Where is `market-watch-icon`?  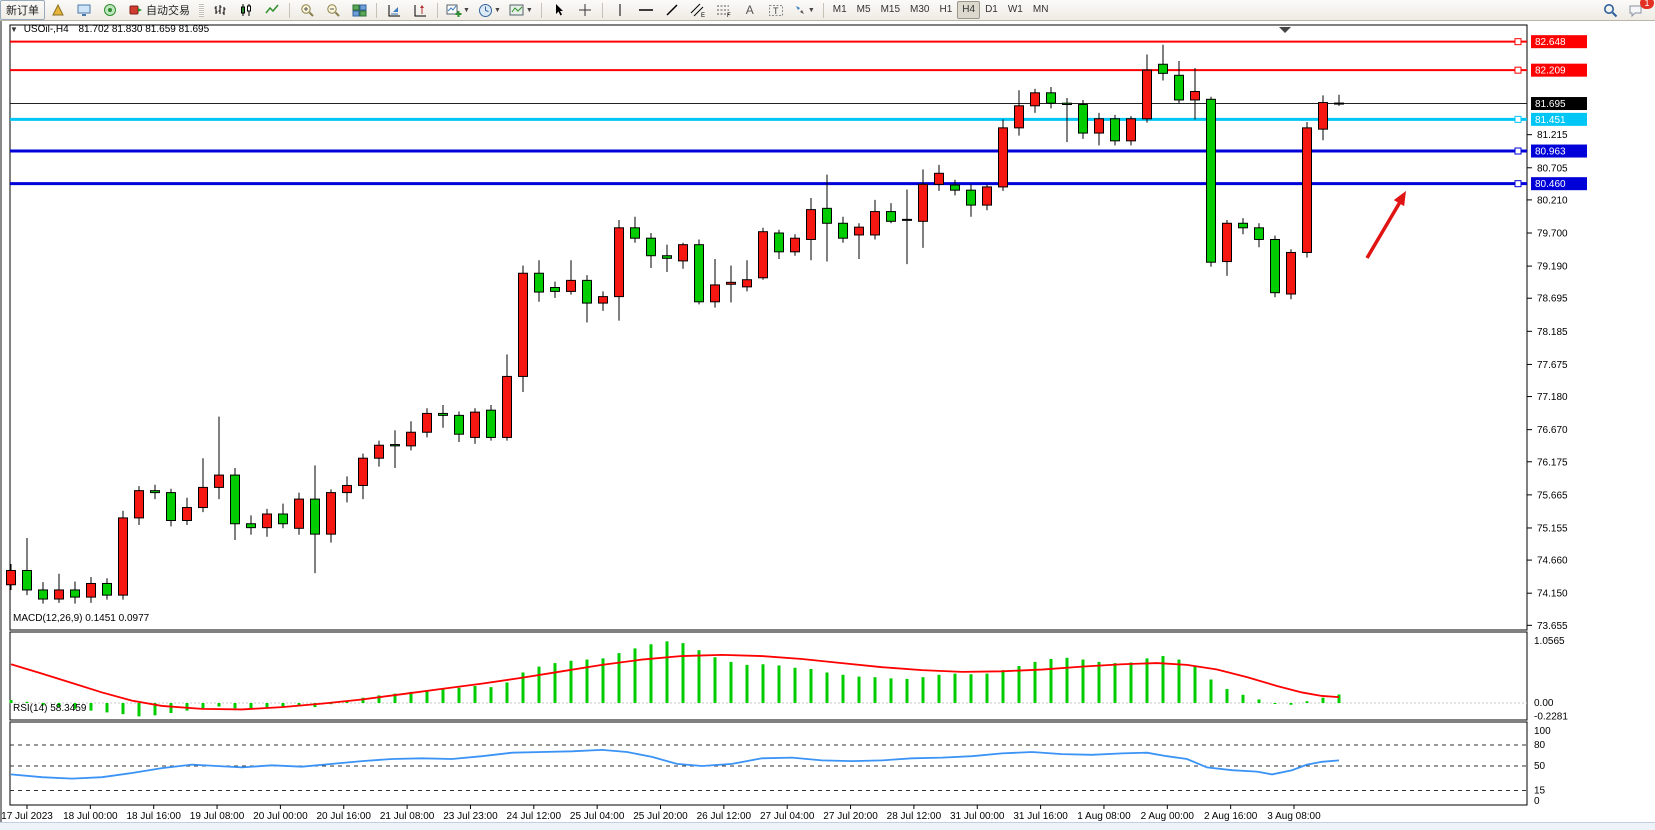
market-watch-icon is located at coordinates (58, 10).